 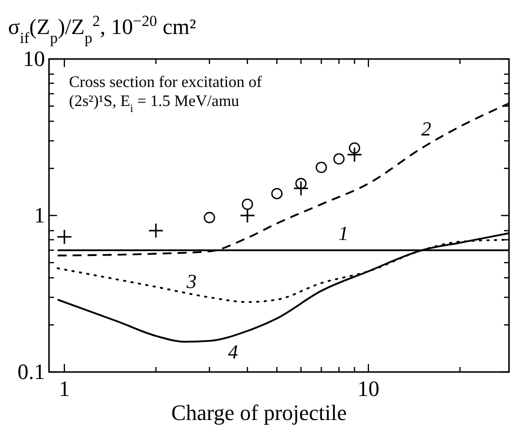 I want to click on series-label: 2, so click(x=426, y=129).